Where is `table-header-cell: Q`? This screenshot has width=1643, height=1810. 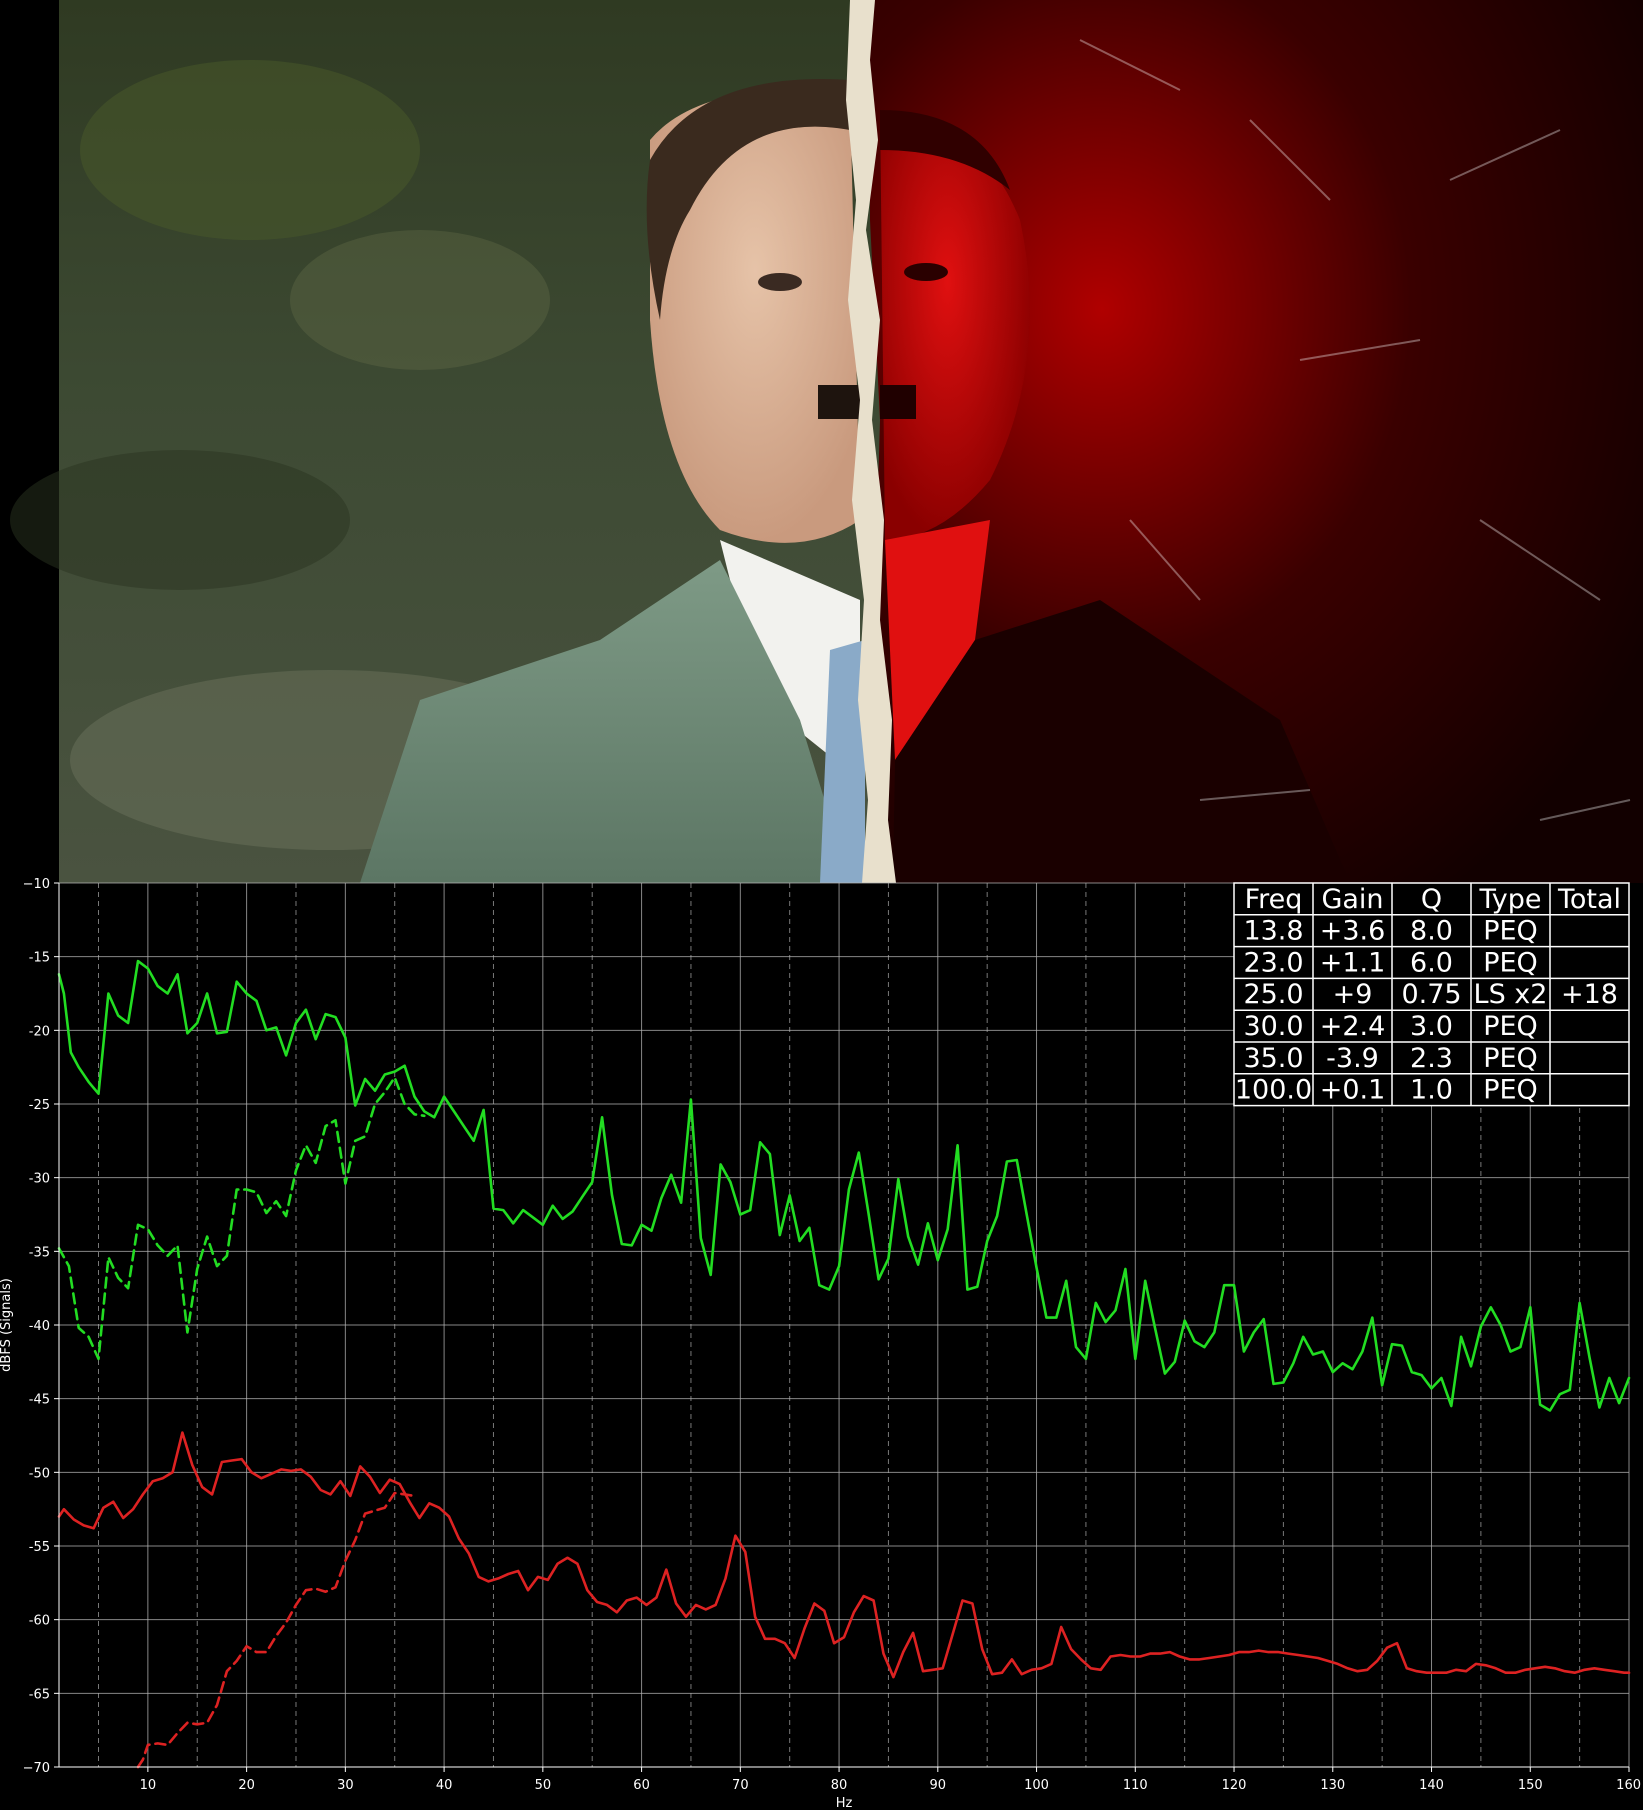 table-header-cell: Q is located at coordinates (1431, 899).